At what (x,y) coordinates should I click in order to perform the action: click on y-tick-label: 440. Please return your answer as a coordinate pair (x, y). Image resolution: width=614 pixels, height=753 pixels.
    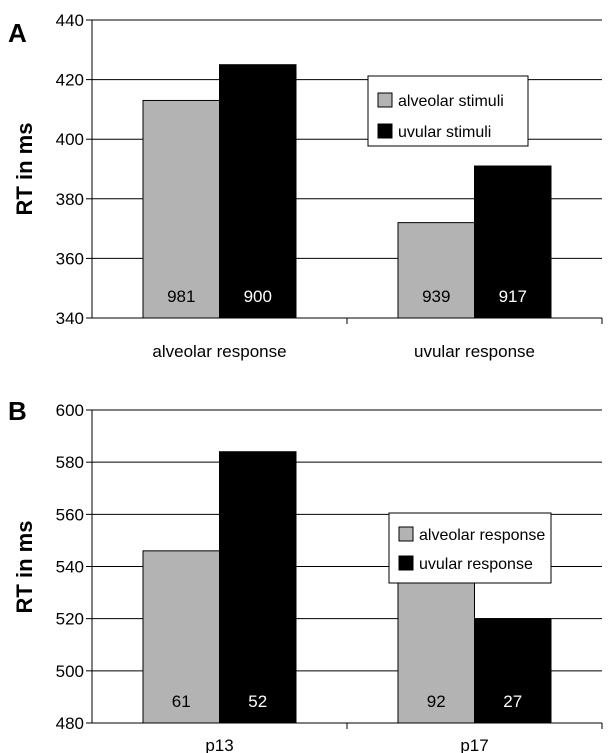
    Looking at the image, I should click on (70, 20).